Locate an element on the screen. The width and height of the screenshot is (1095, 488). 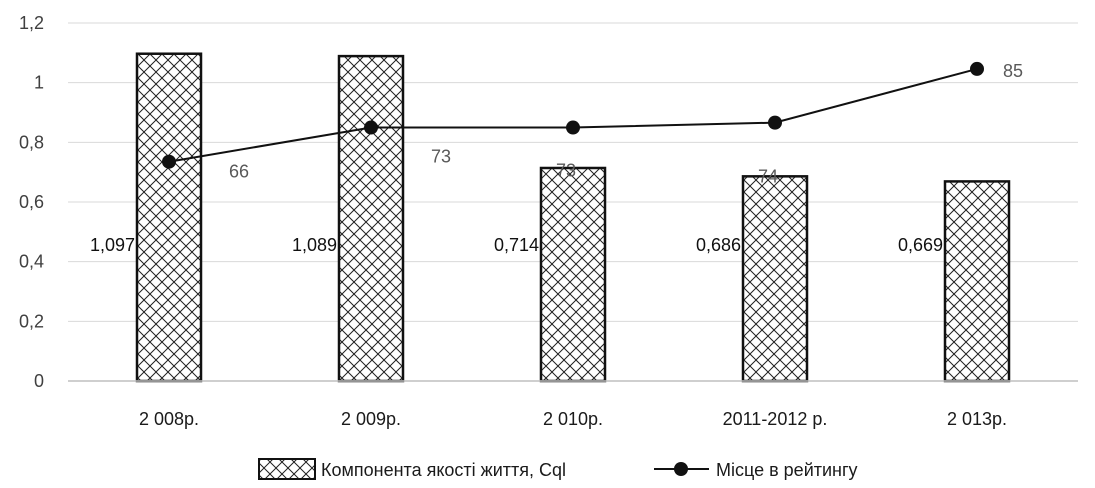
x-category-label: 2 009р. is located at coordinates (371, 419).